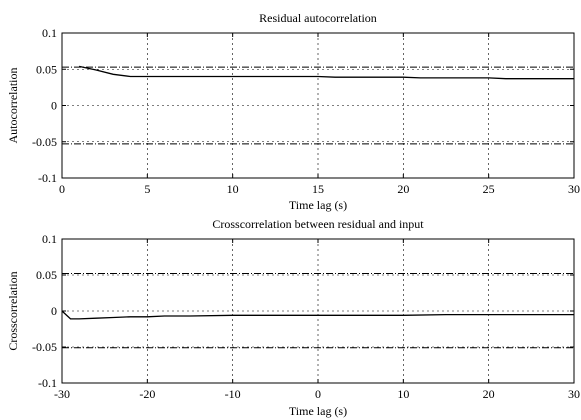 The height and width of the screenshot is (420, 581). I want to click on autocorr-x-tick-label: 25, so click(489, 189).